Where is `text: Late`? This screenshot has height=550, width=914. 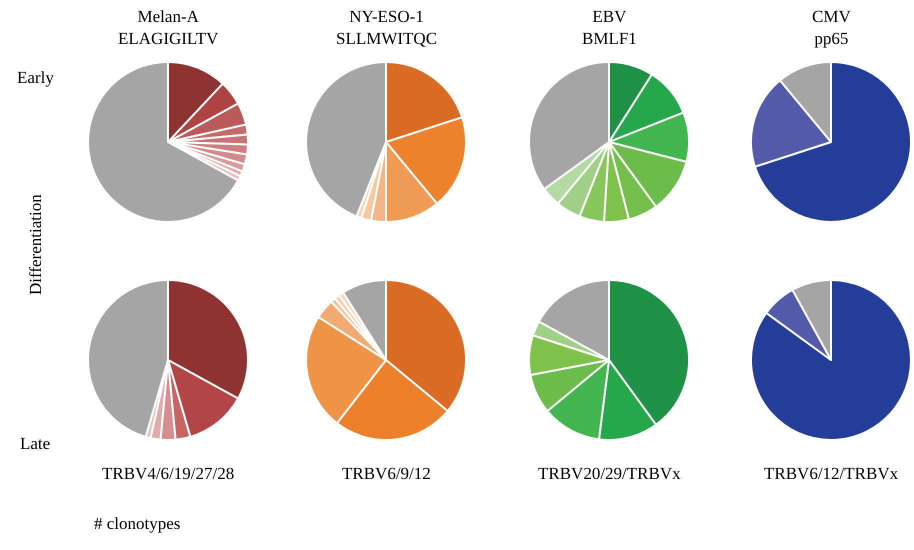
text: Late is located at coordinates (35, 443).